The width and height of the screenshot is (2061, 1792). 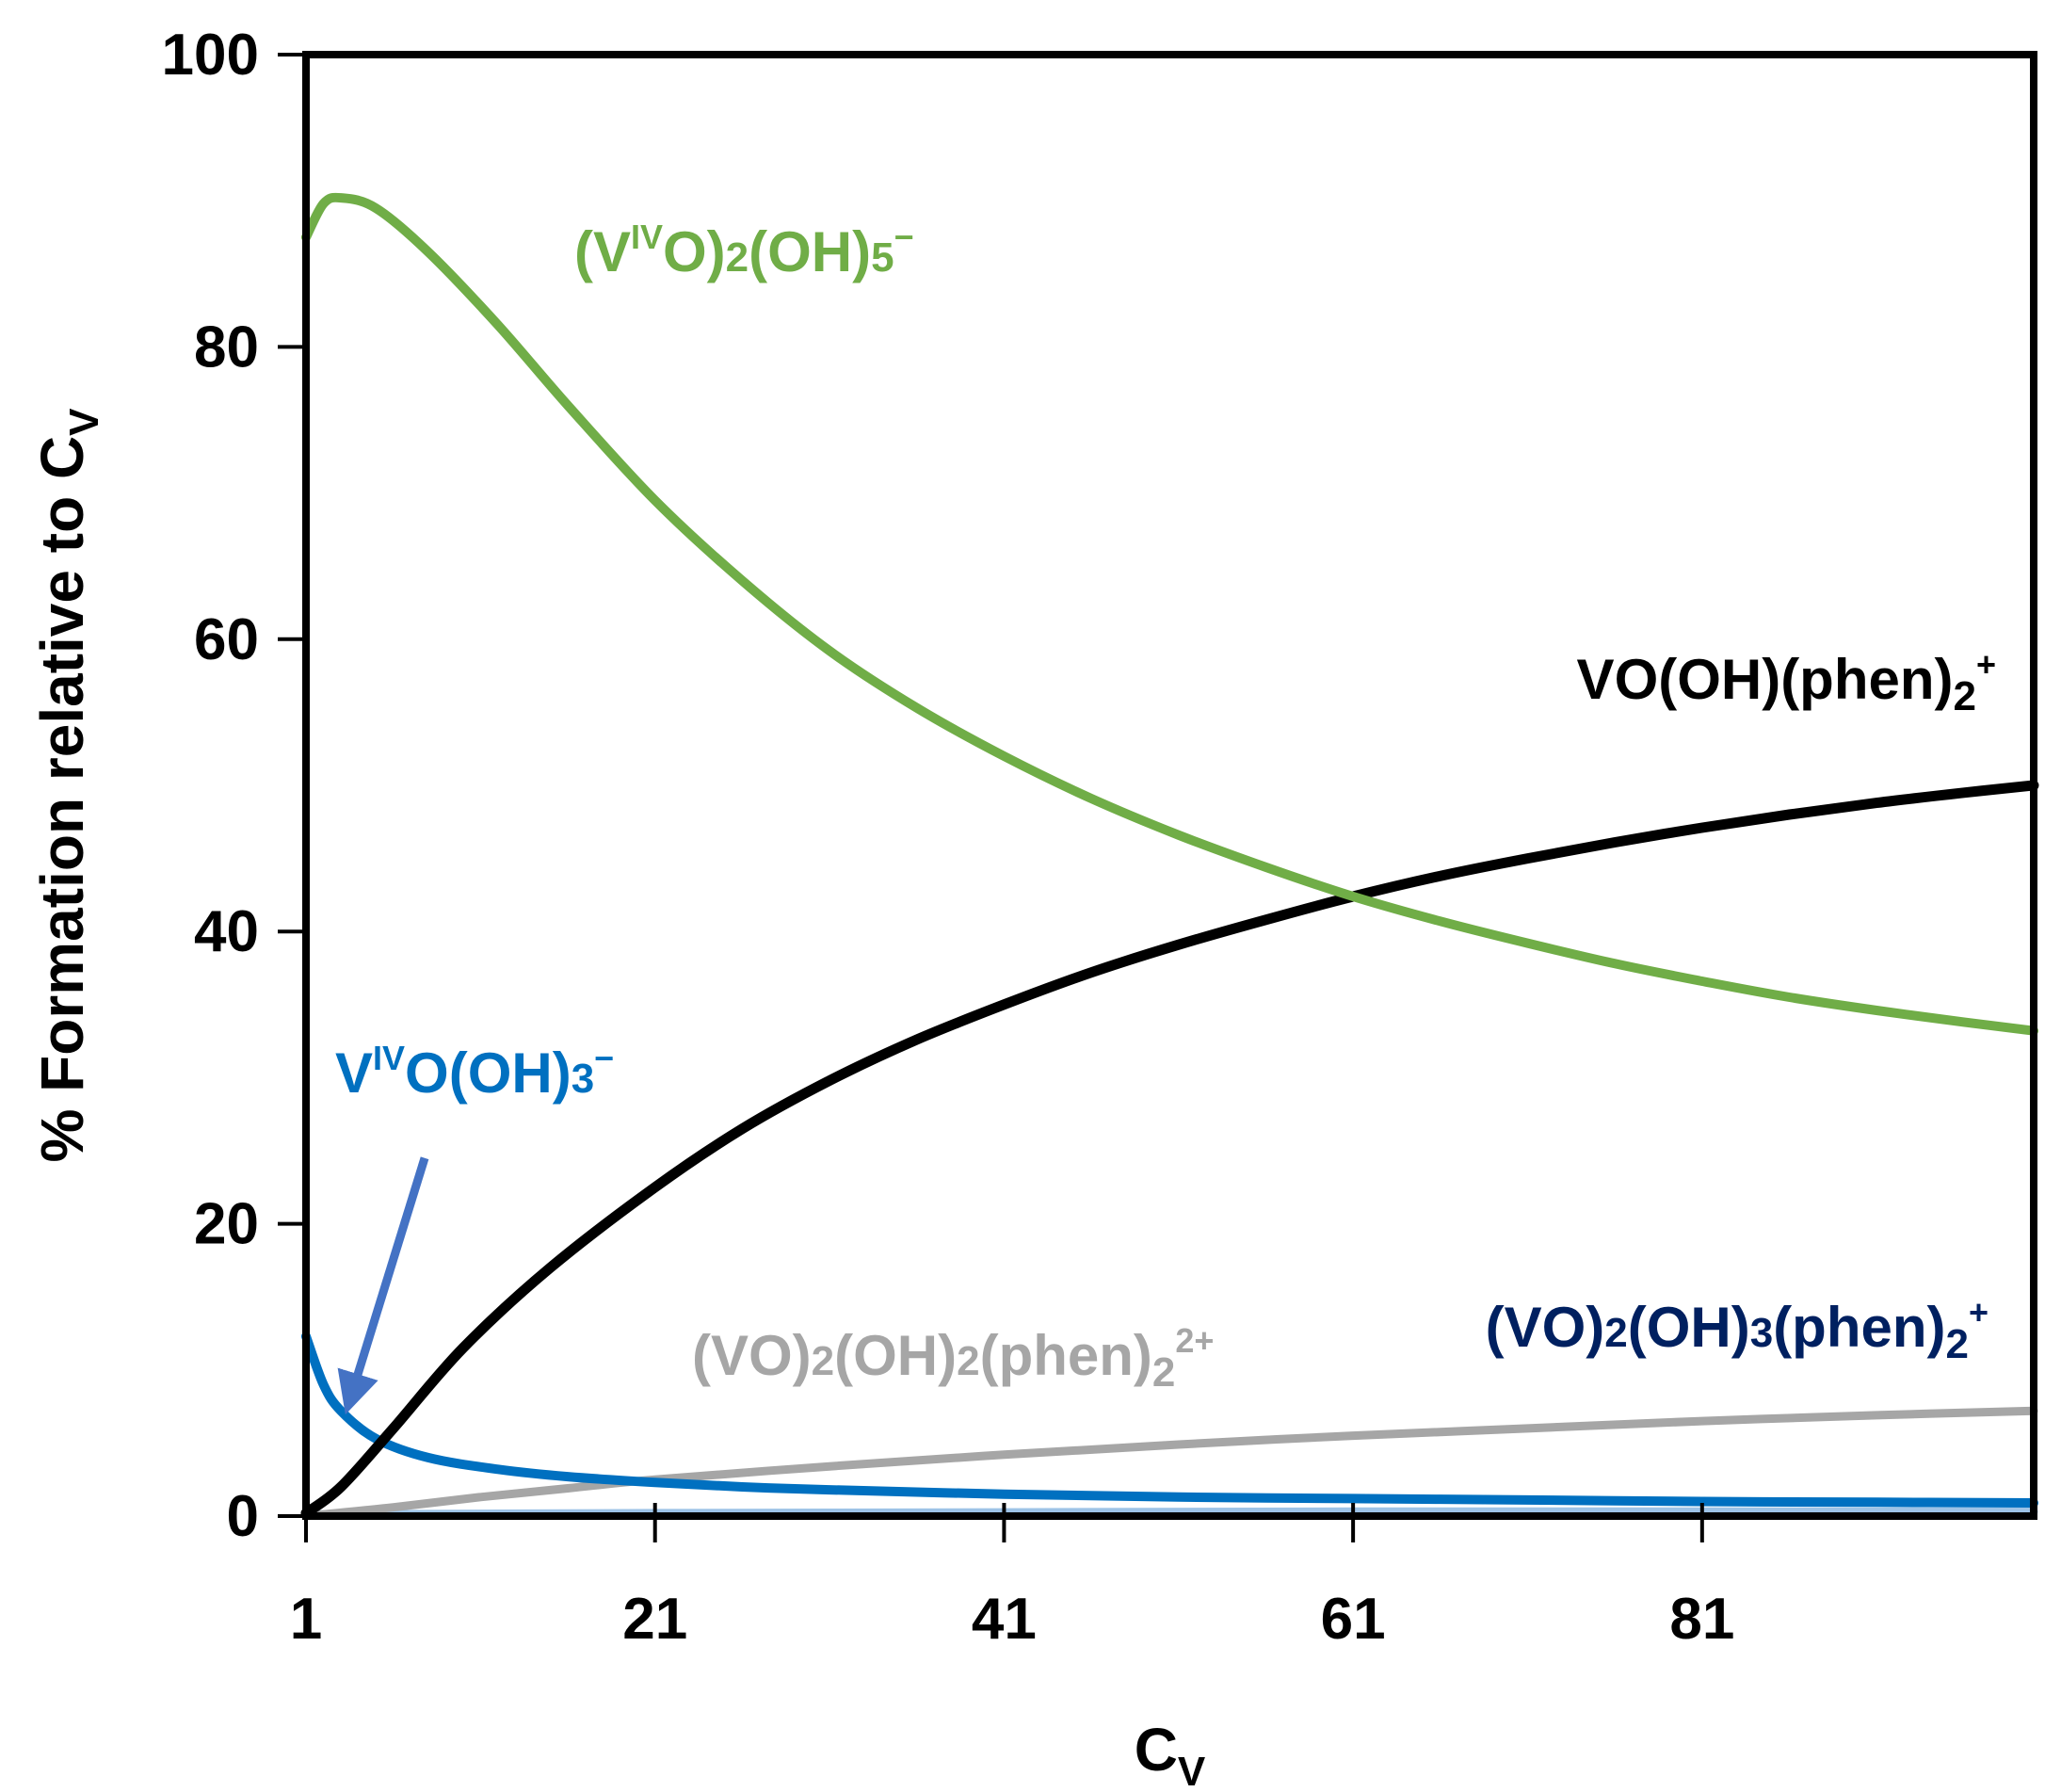 What do you see at coordinates (227, 931) in the screenshot?
I see `y-tick-label: 40` at bounding box center [227, 931].